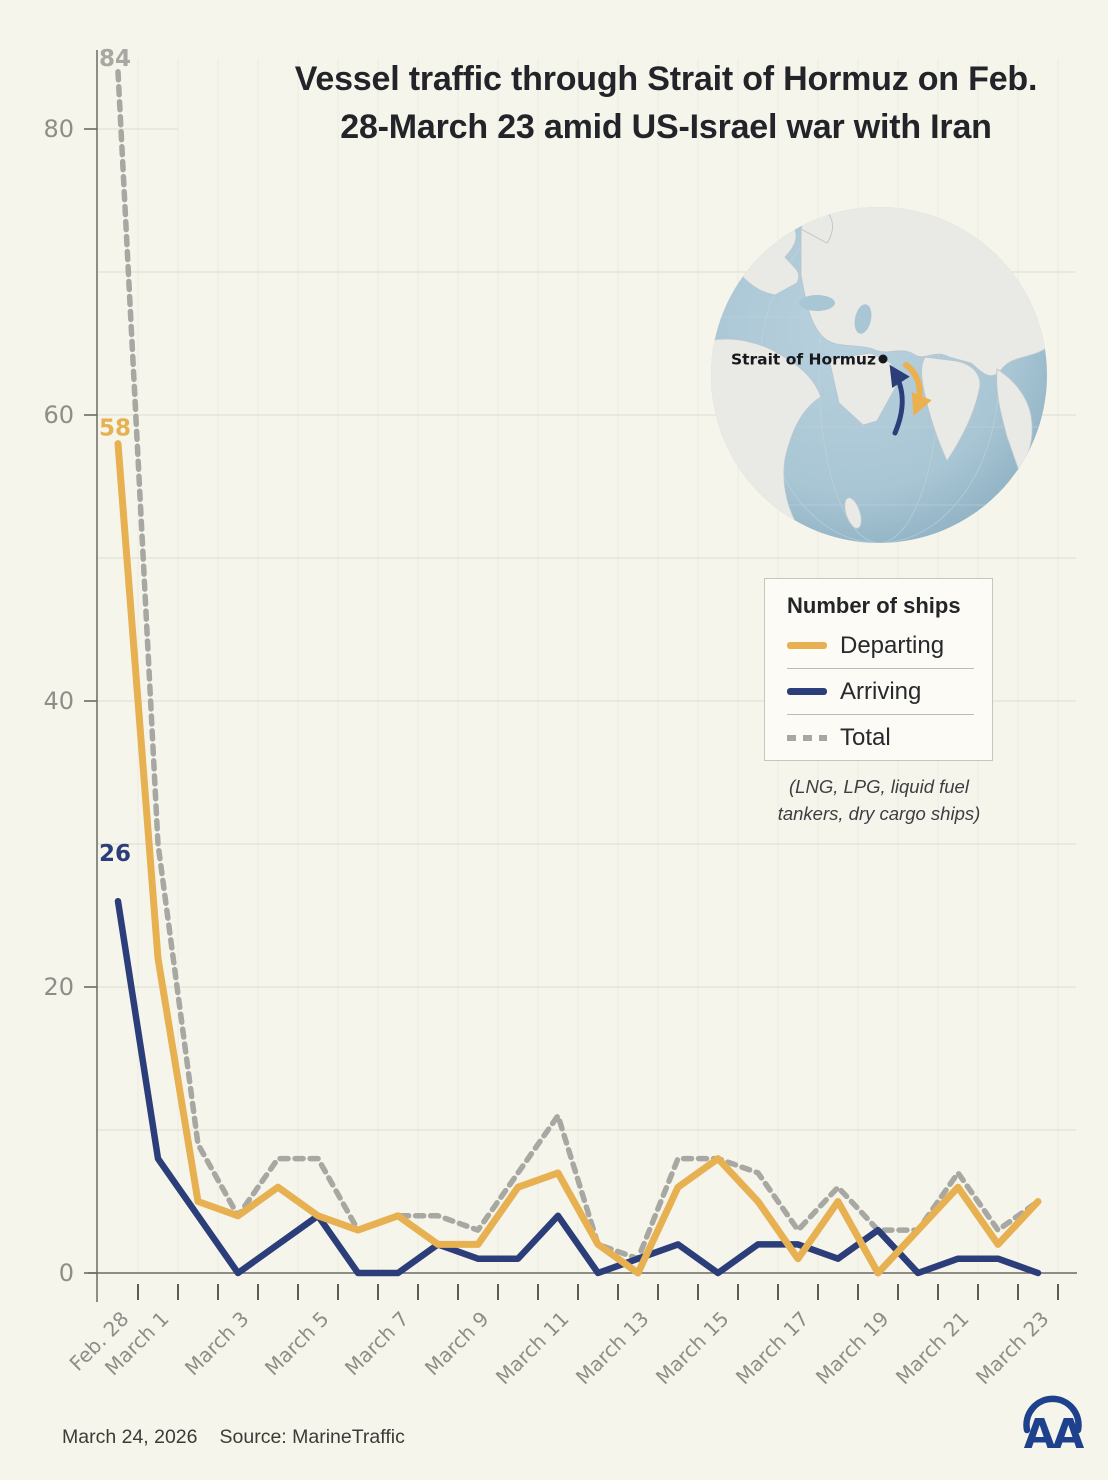  I want to click on x-tick-label: March 23, so click(1012, 1348).